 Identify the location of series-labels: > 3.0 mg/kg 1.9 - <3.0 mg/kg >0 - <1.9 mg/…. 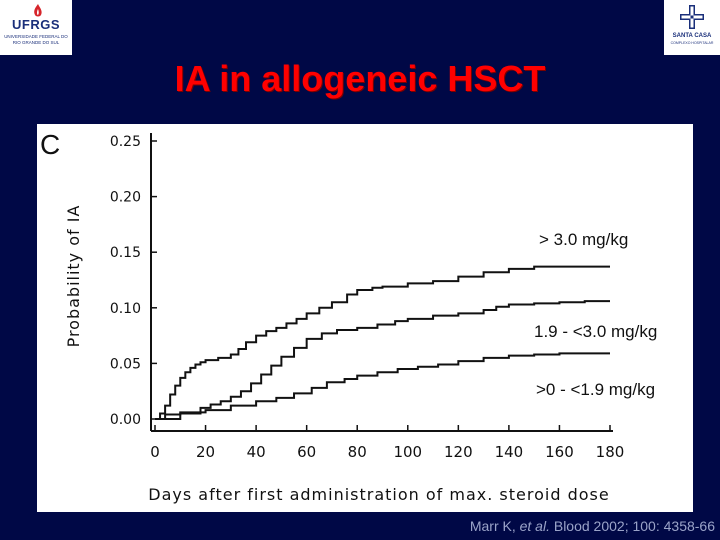
(595, 314).